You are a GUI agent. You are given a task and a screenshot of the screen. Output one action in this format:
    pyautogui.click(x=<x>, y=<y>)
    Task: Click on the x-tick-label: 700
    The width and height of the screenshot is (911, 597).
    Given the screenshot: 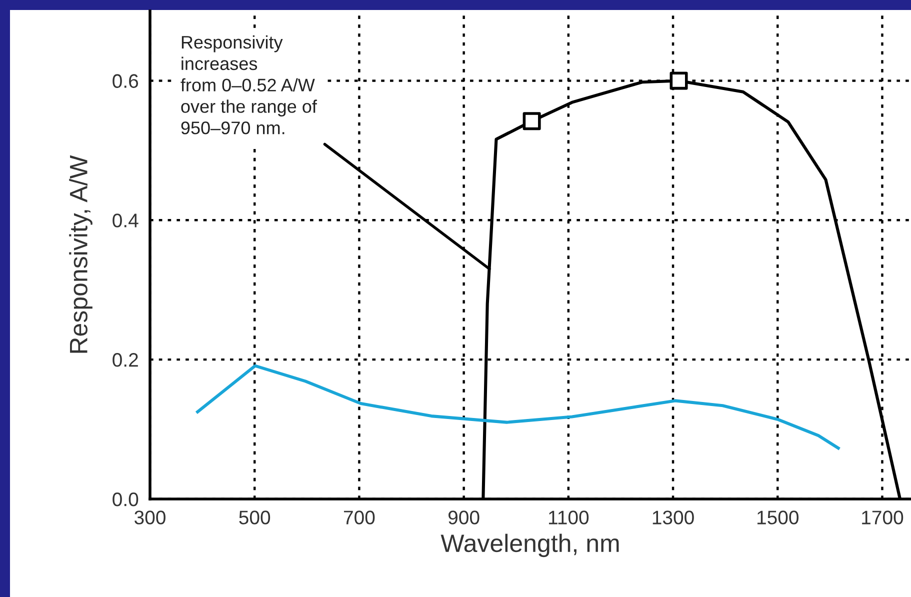 What is the action you would take?
    pyautogui.click(x=359, y=517)
    